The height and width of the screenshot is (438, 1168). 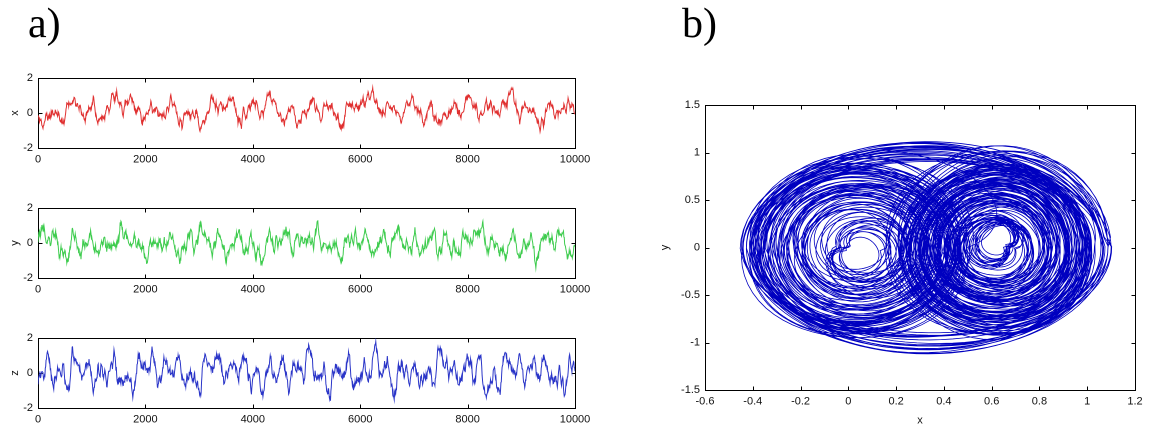 What do you see at coordinates (699, 24) in the screenshot?
I see `panel-b-label: b)` at bounding box center [699, 24].